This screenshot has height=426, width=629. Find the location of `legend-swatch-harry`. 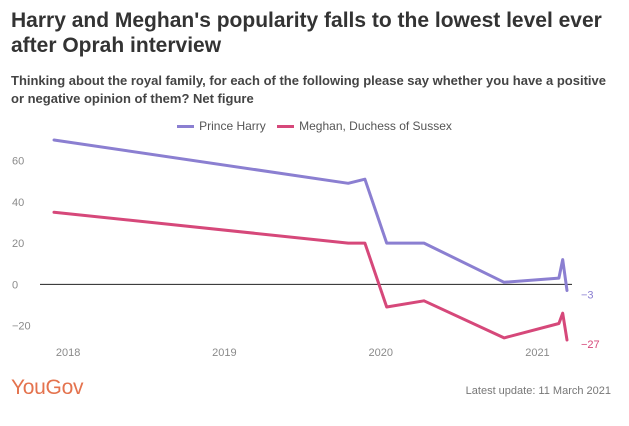

legend-swatch-harry is located at coordinates (186, 127).